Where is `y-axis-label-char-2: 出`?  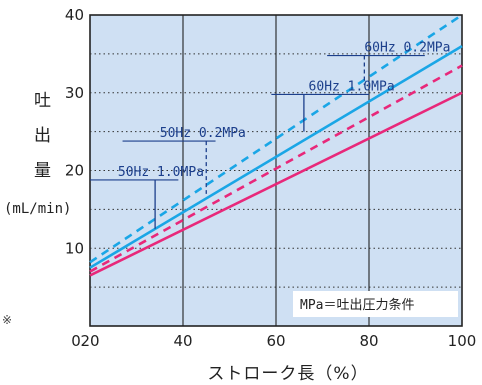 y-axis-label-char-2: 出 is located at coordinates (42, 136).